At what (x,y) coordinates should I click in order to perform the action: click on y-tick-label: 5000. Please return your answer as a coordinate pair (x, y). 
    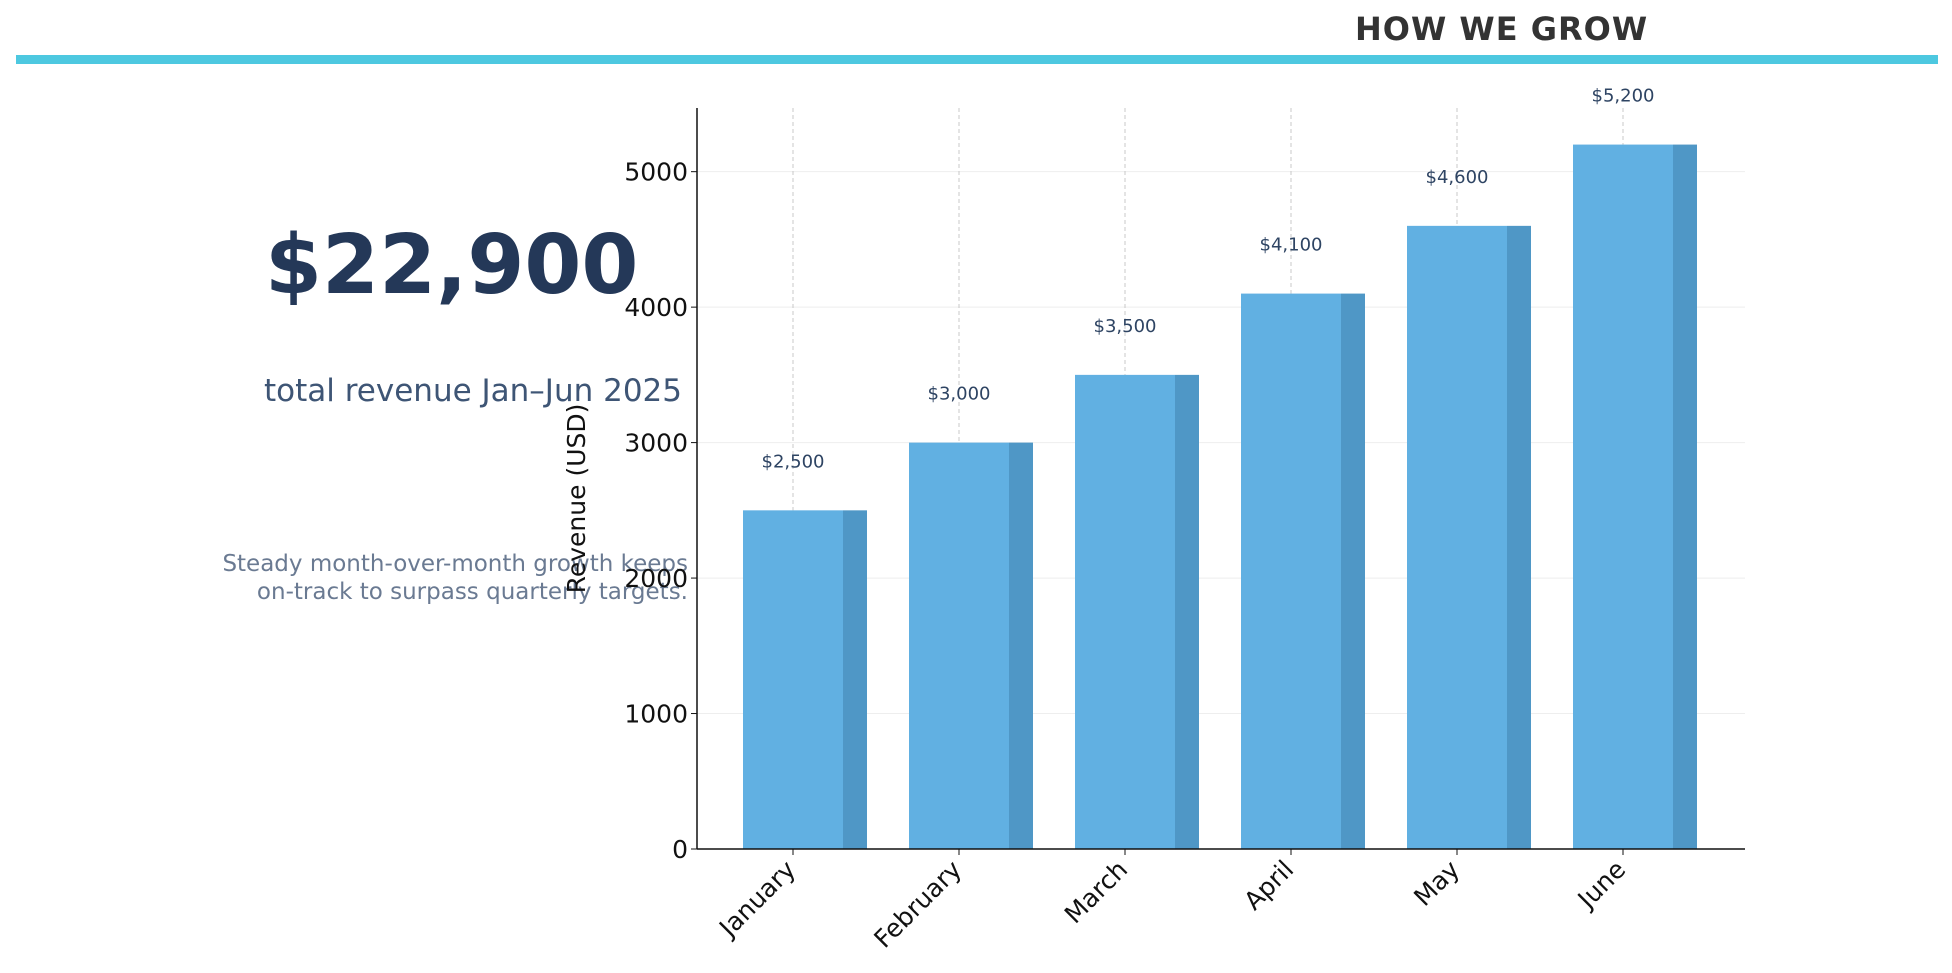
    Looking at the image, I should click on (656, 172).